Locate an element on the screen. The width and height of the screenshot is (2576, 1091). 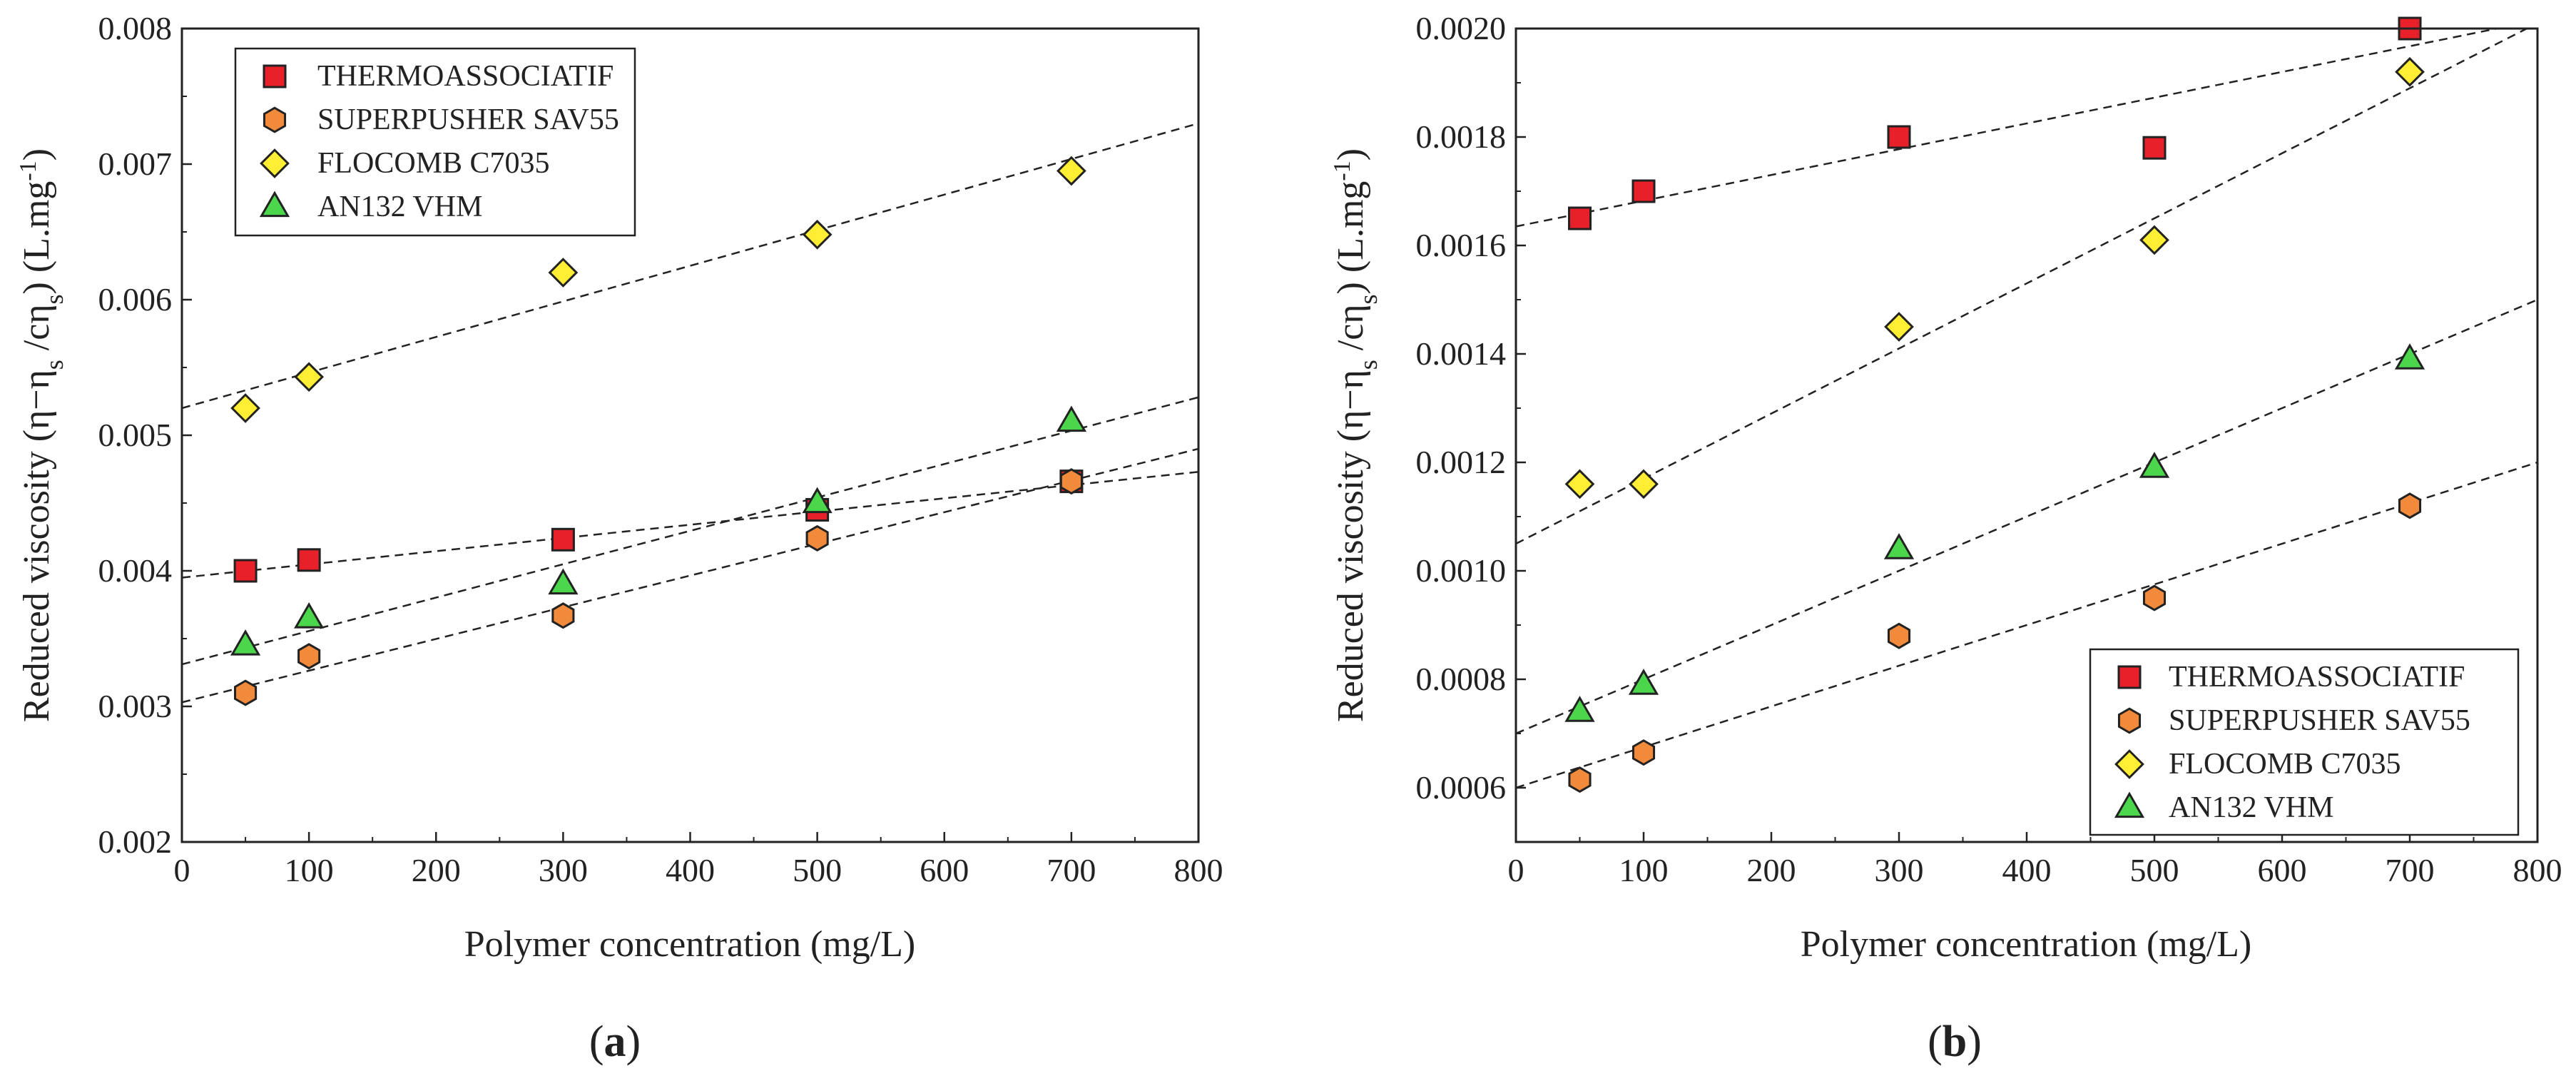
caption-a: (a) is located at coordinates (615, 1042).